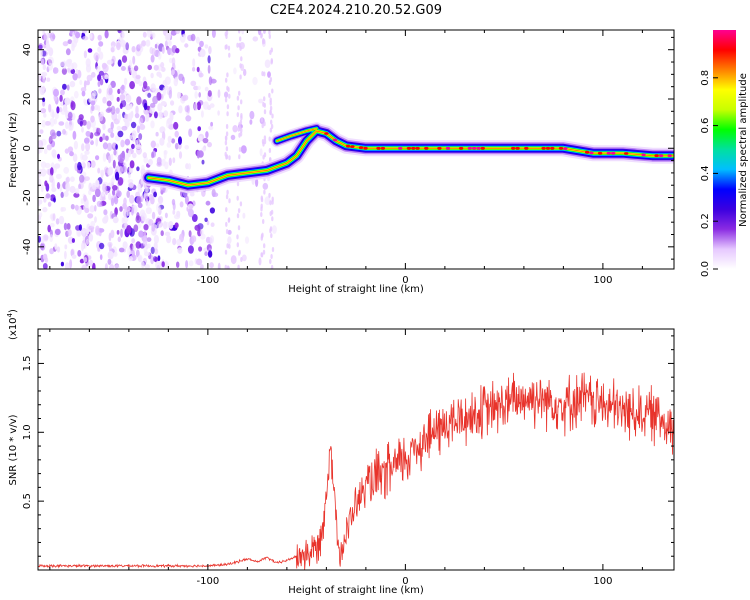 This screenshot has width=750, height=600. I want to click on snr-scale-base: (x10, so click(13, 328).